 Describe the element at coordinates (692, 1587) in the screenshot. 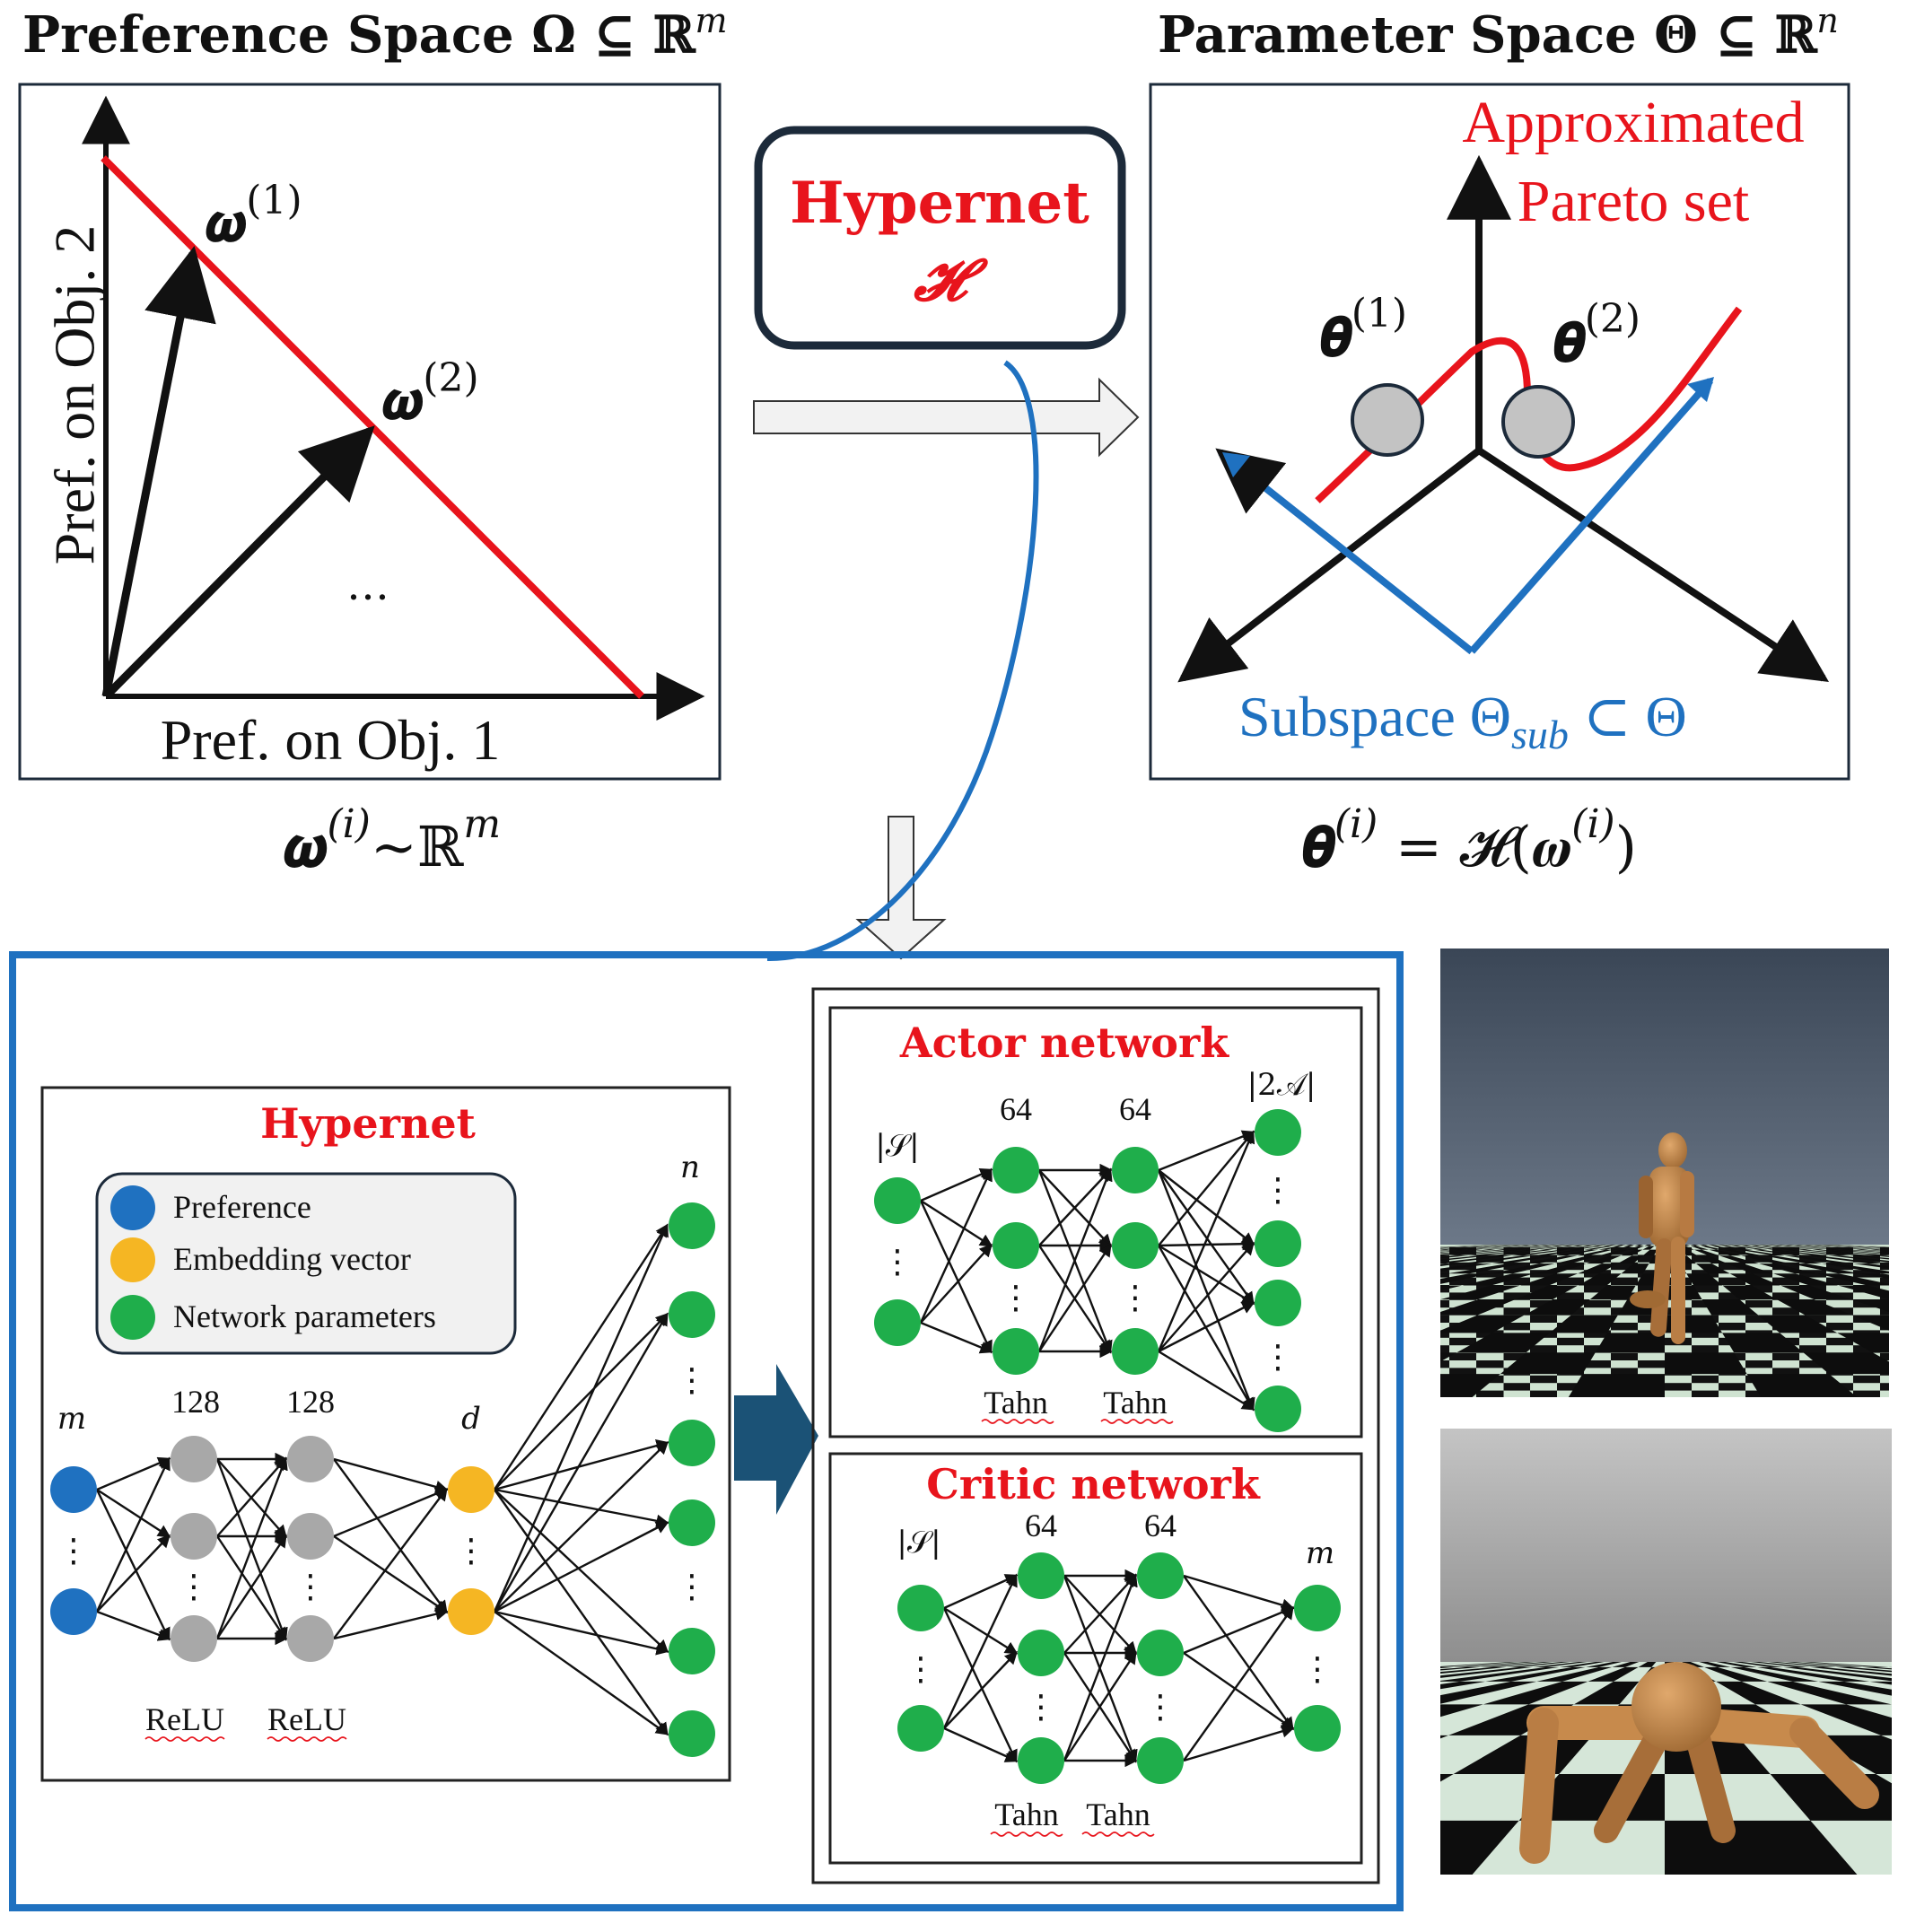

I see `hypernet-vdots: ⋮` at that location.